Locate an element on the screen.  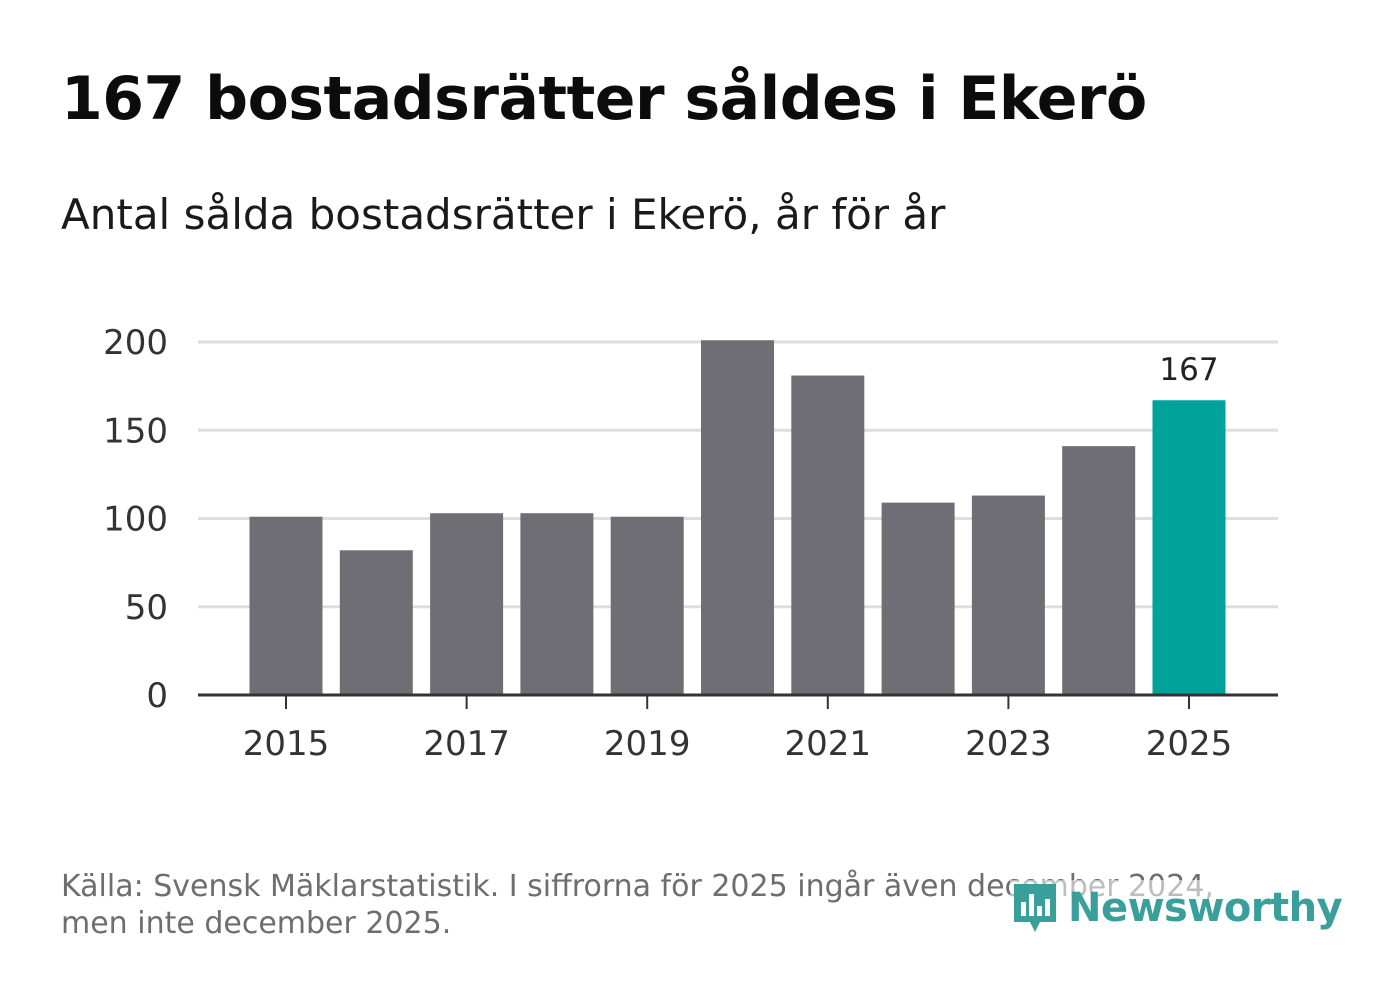
bar-2015 is located at coordinates (286, 605).